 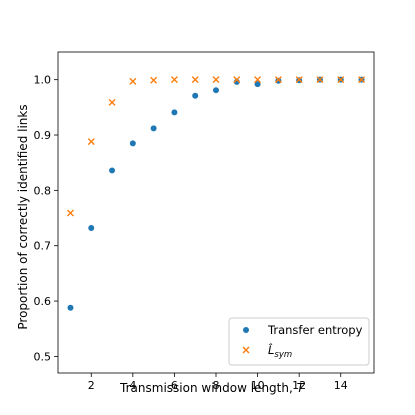 I want to click on y-tick-label: 0.7, so click(x=43, y=246).